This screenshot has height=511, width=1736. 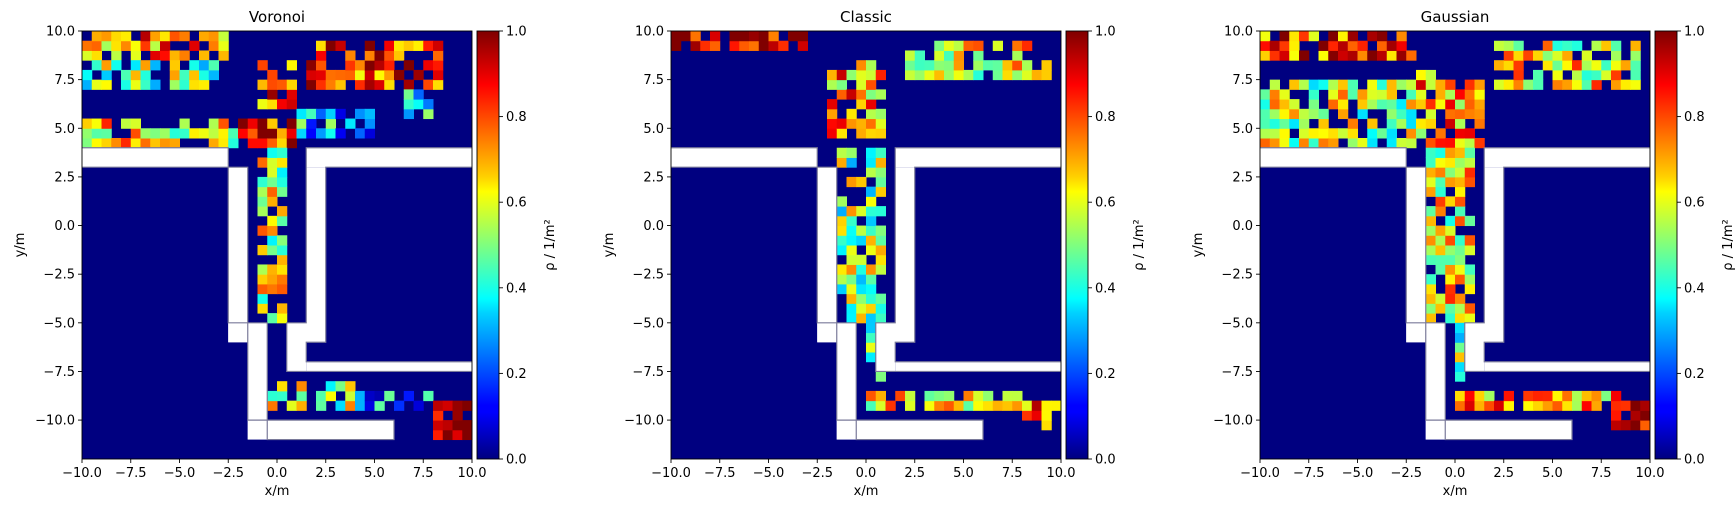 I want to click on colorbar-tick-label: 0.8, so click(x=1105, y=117).